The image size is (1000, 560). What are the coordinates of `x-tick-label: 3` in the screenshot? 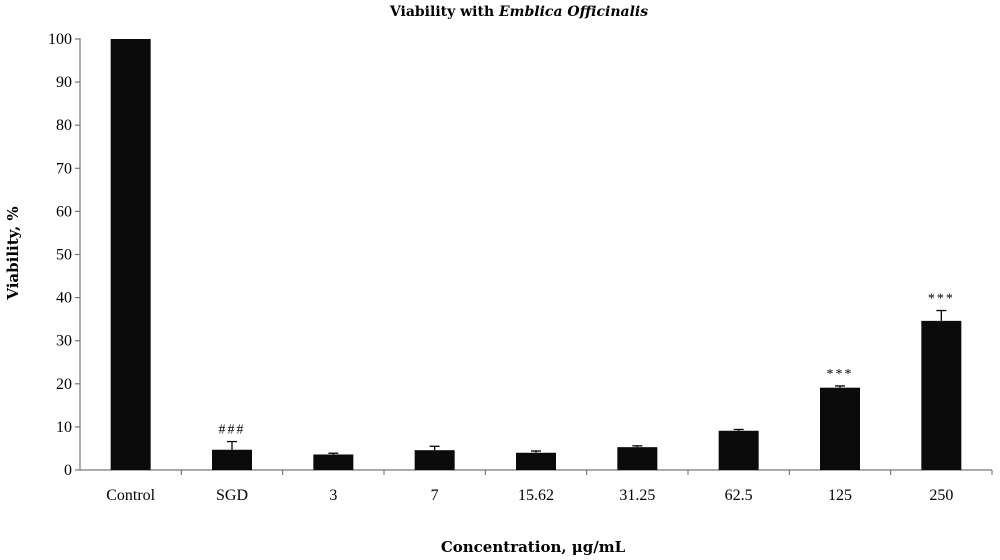 It's located at (333, 495).